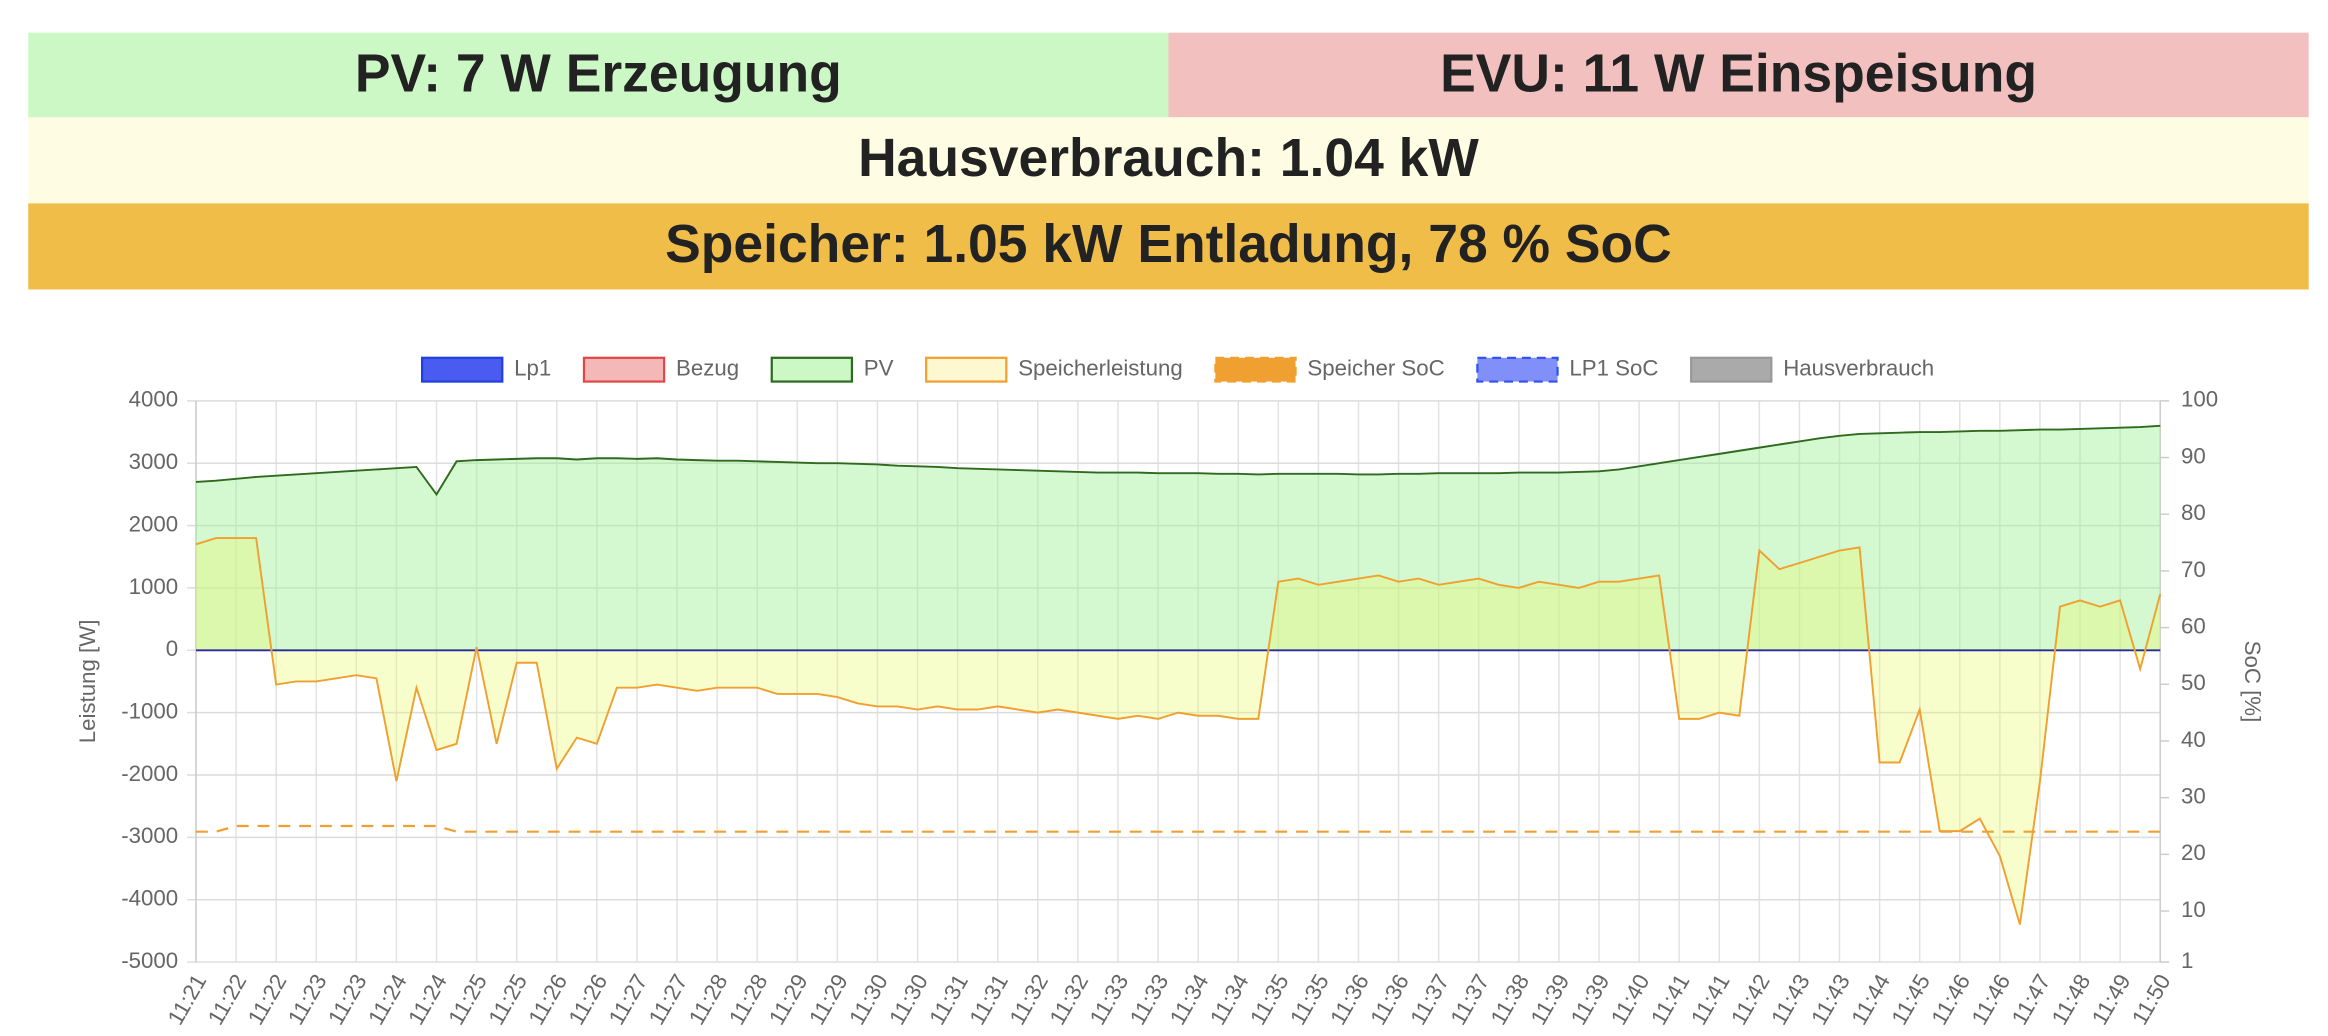 This screenshot has height=1036, width=2328. I want to click on x-tick-label: 11:44, so click(1870, 999).